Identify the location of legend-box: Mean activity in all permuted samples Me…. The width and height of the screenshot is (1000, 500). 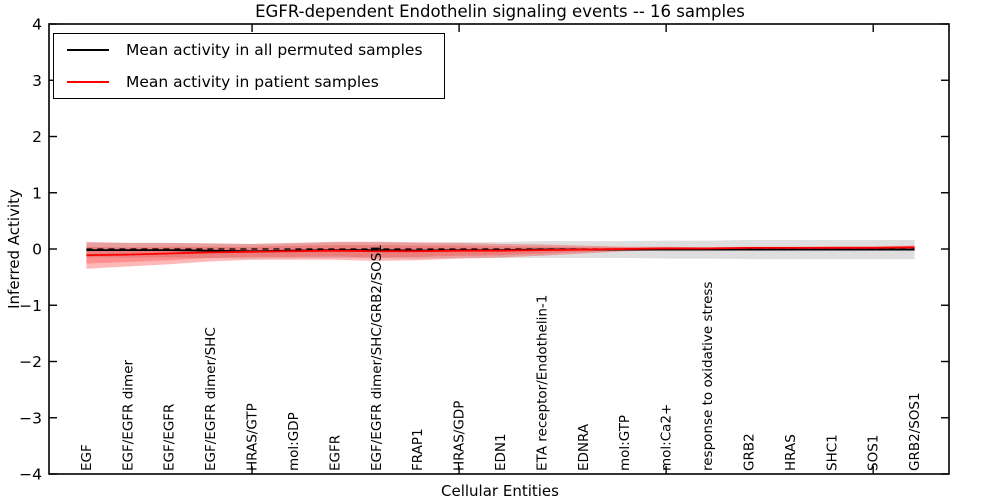
(249, 66).